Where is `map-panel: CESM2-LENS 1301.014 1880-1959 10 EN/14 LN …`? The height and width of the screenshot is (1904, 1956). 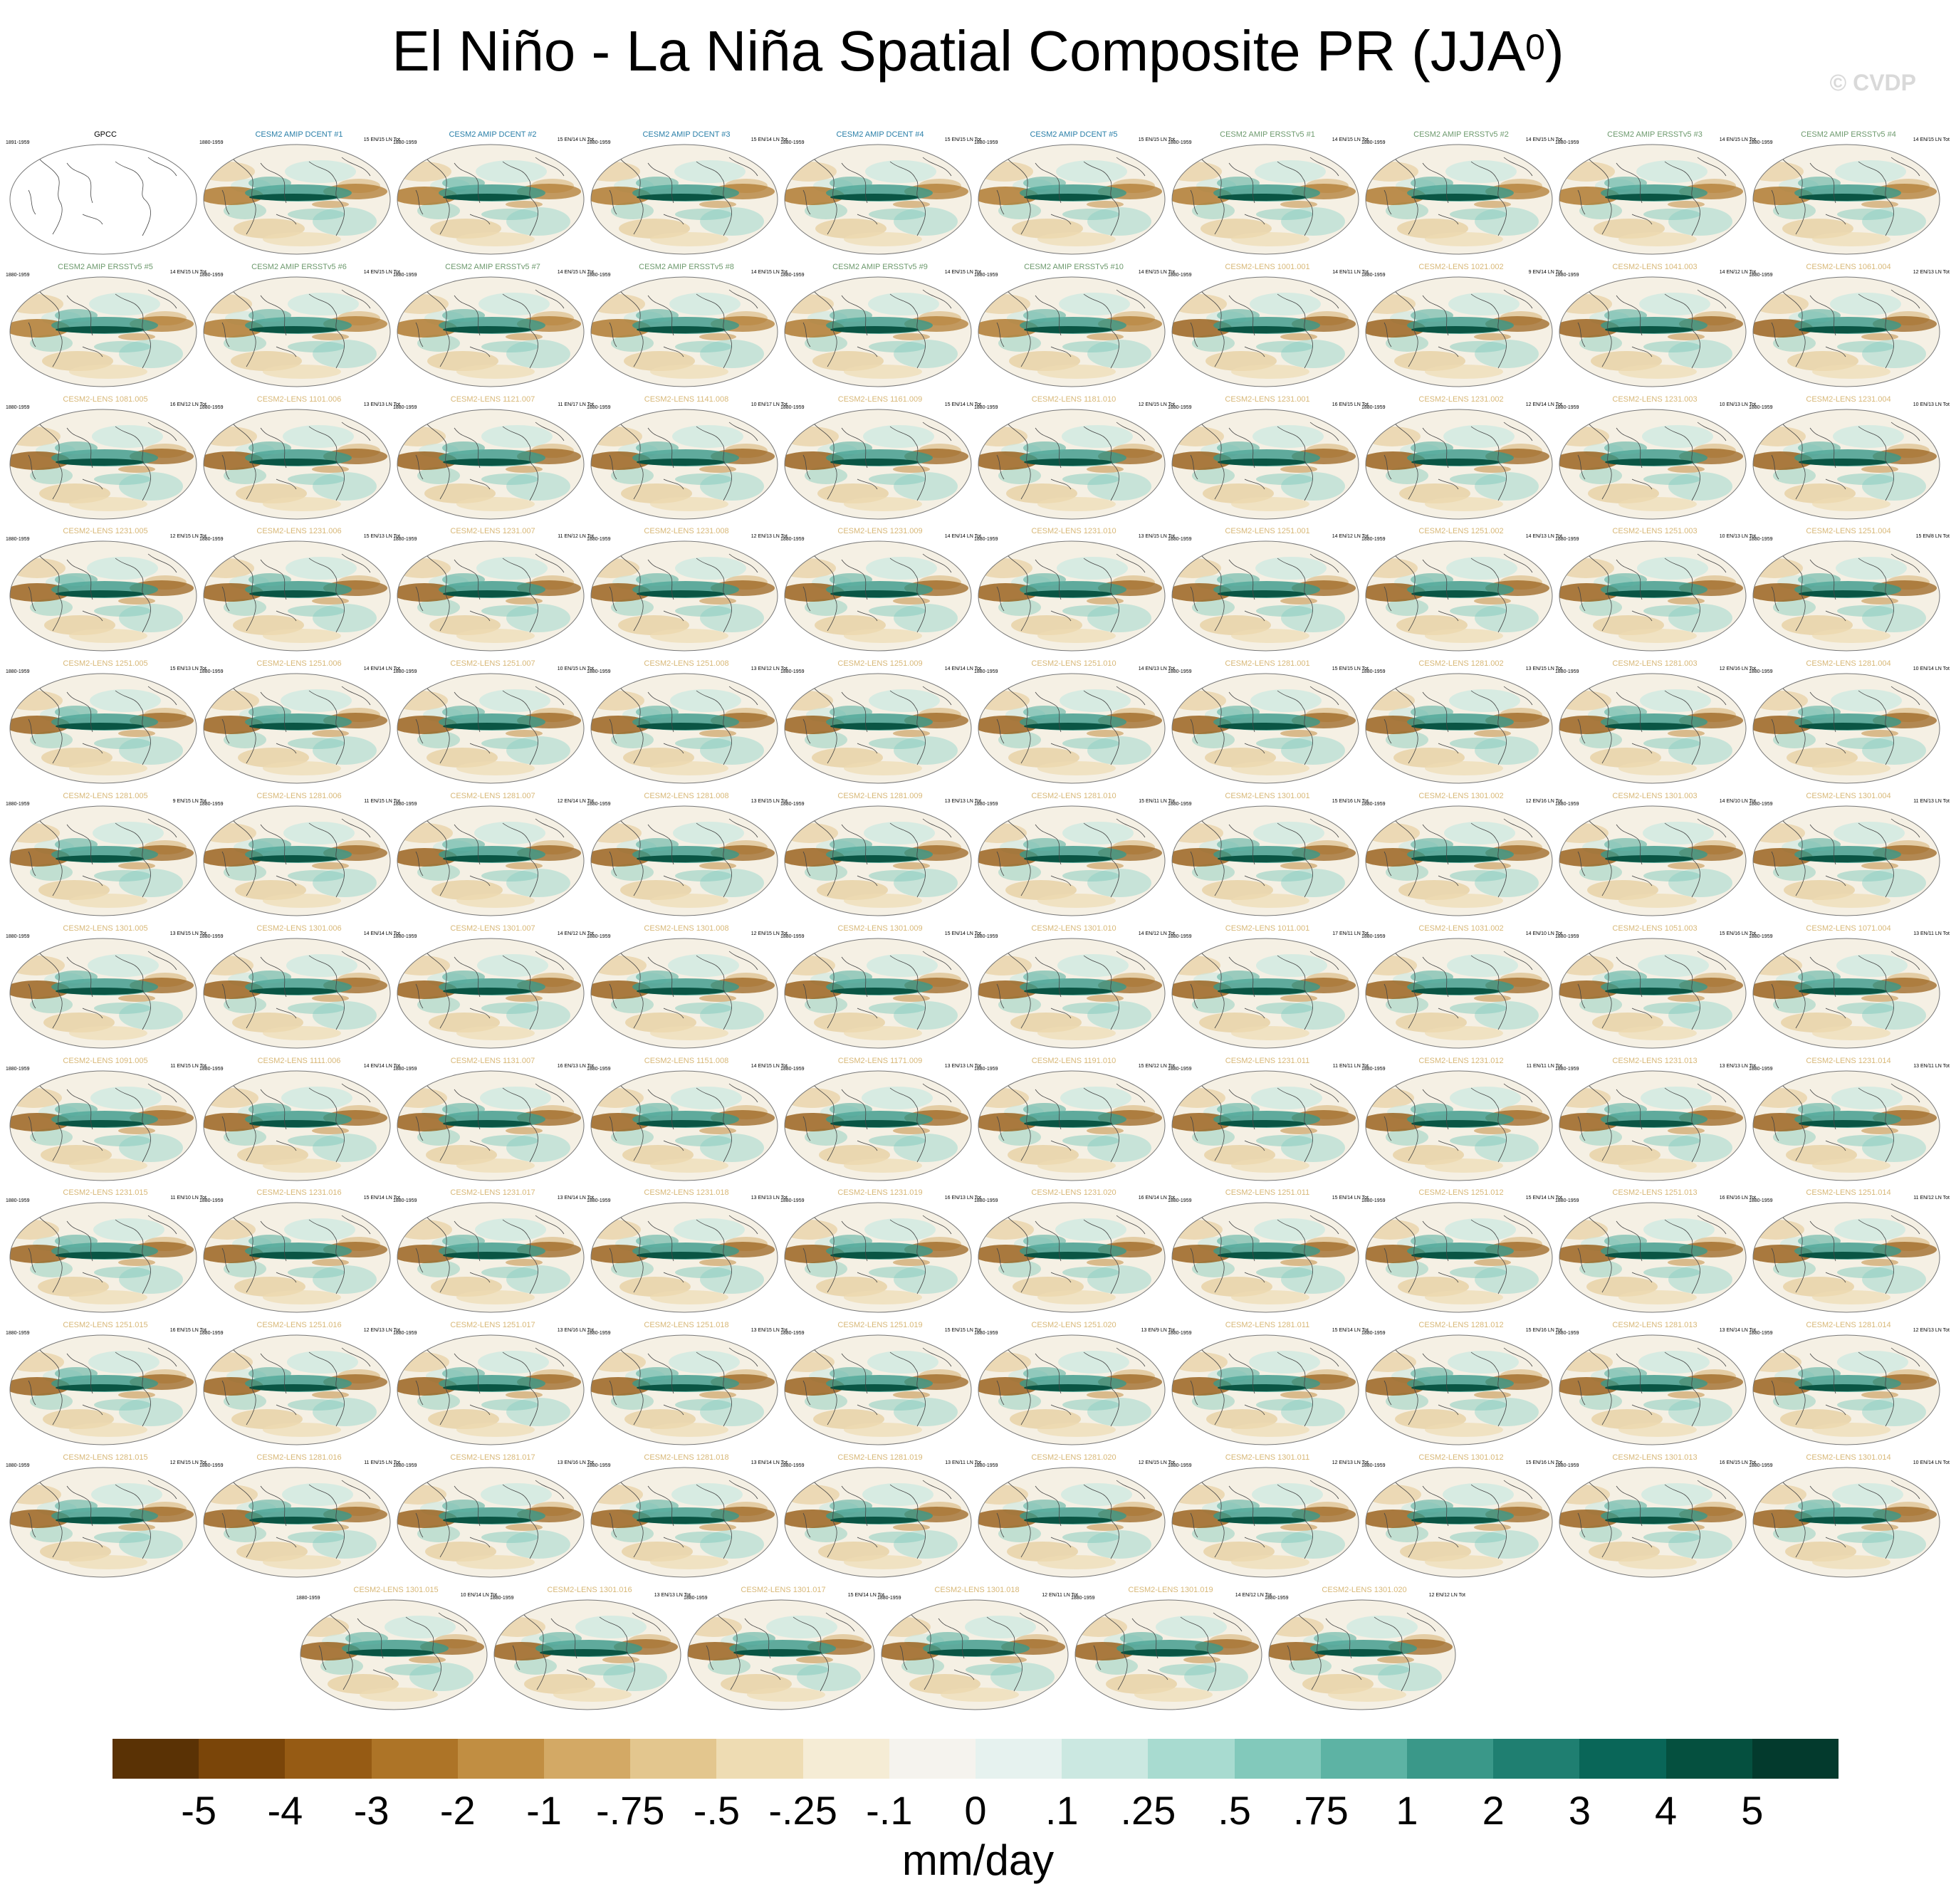 map-panel: CESM2-LENS 1301.014 1880-1959 10 EN/14 LN … is located at coordinates (1849, 1517).